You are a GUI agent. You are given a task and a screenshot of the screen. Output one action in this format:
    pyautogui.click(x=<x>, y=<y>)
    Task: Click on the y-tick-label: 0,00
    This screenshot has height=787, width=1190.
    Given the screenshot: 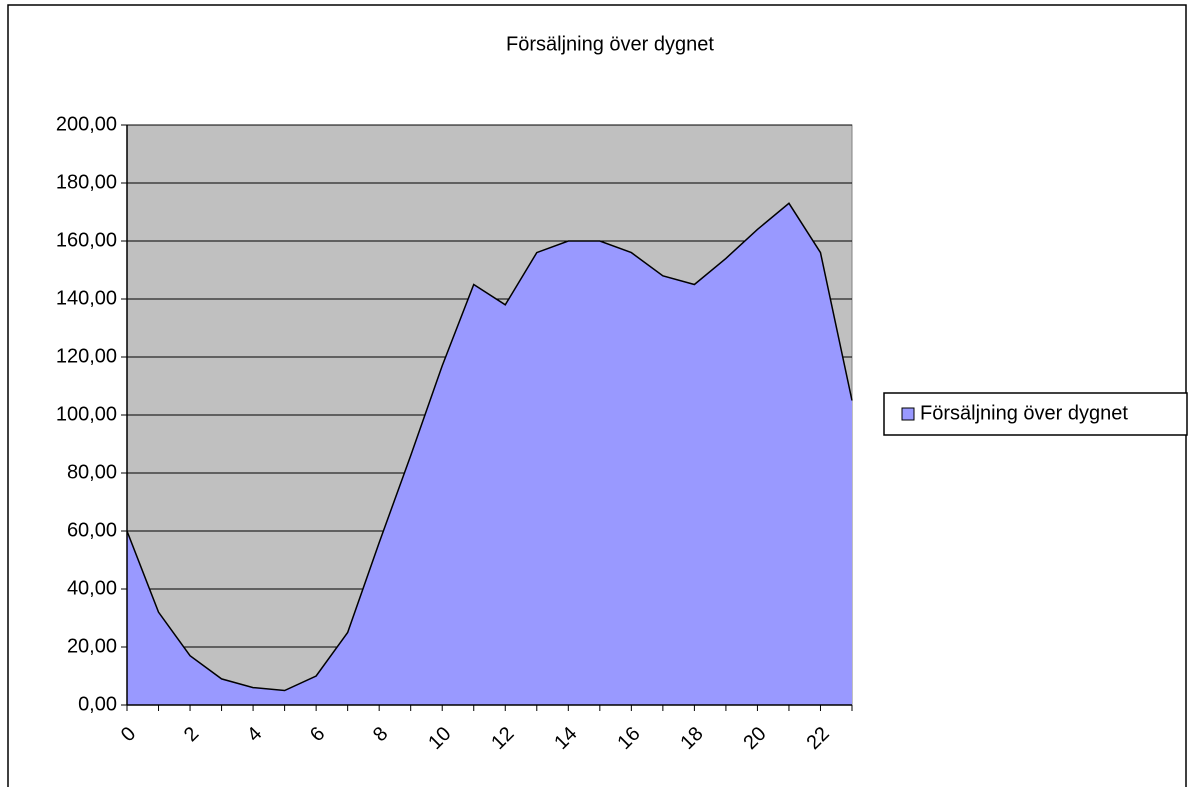 What is the action you would take?
    pyautogui.click(x=97, y=704)
    